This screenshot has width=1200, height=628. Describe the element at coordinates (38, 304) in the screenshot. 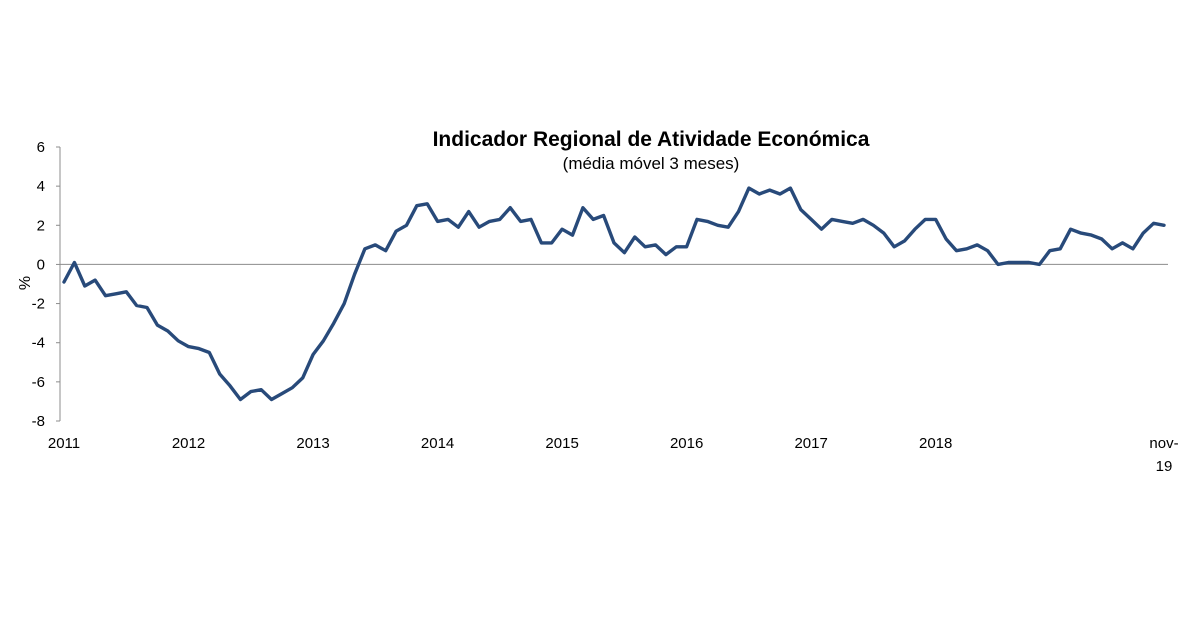

I see `y-tick-label: -2` at that location.